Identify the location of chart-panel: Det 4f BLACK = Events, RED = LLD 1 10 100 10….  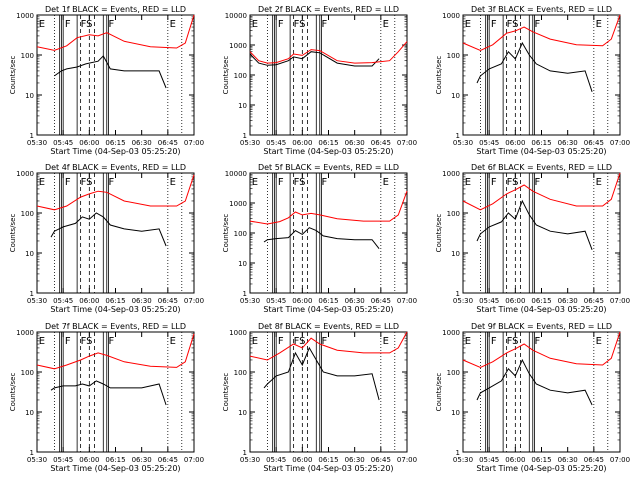
(106, 238).